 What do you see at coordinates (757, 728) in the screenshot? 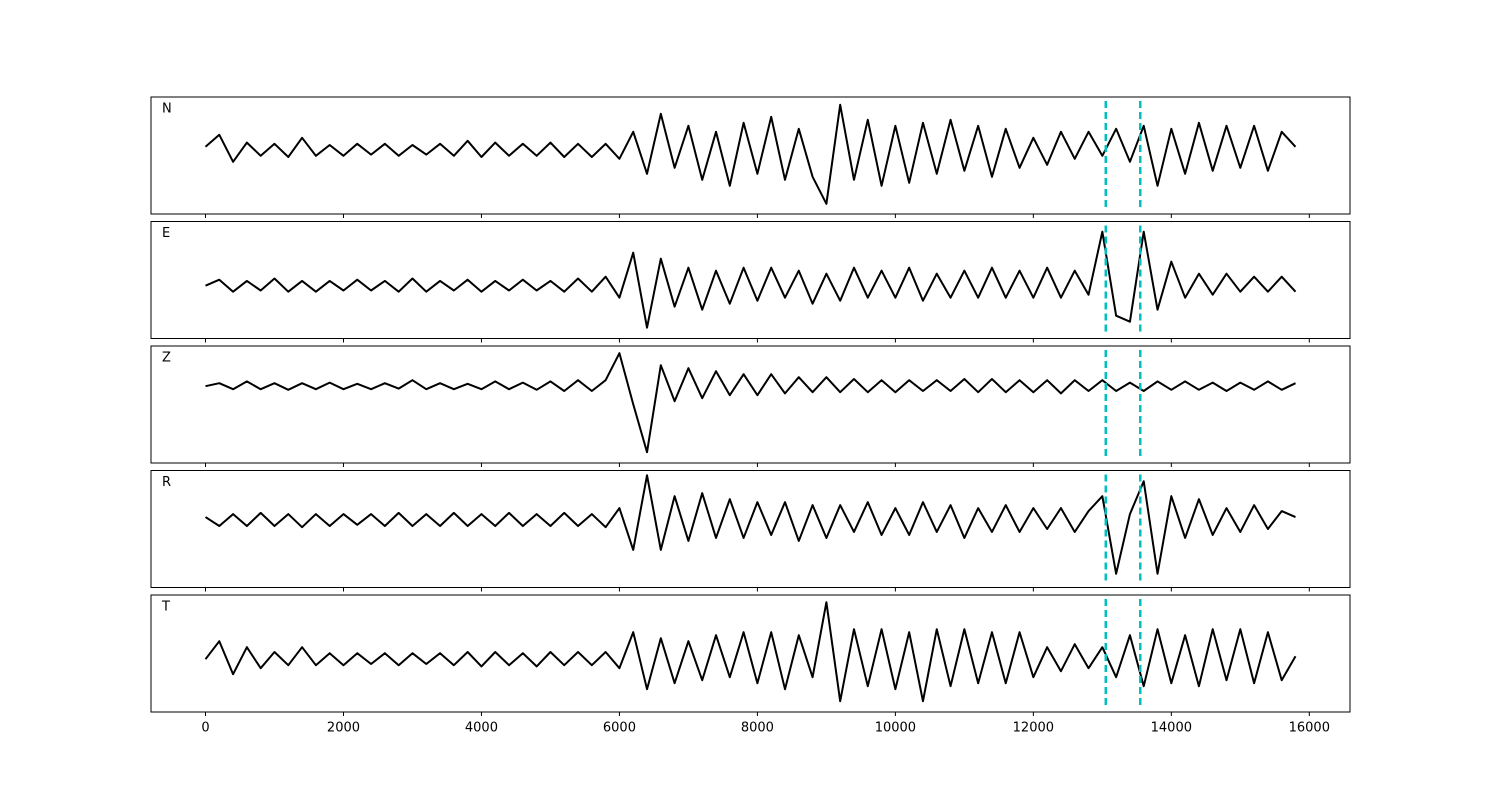
I see `x-tick-label: 8000` at bounding box center [757, 728].